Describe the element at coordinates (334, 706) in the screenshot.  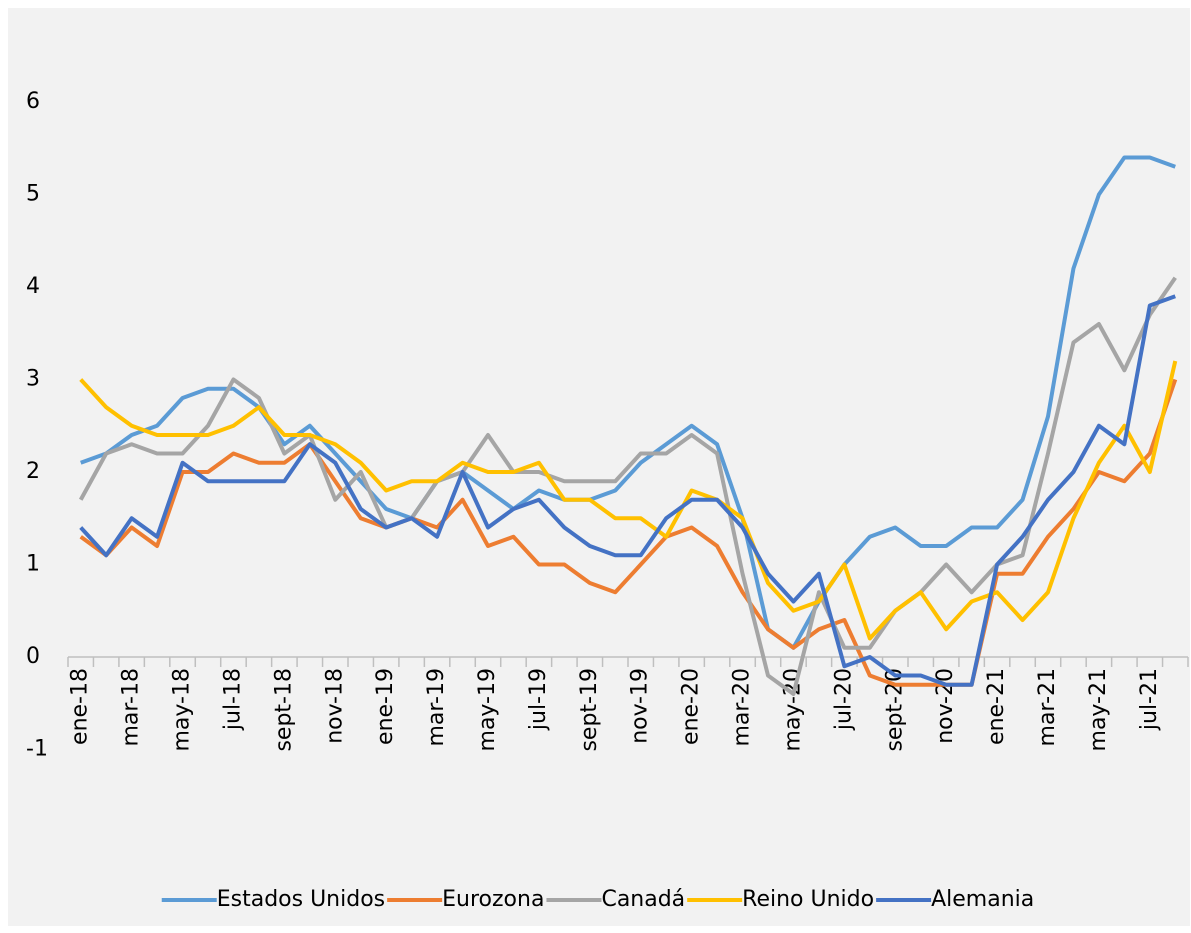
I see `x-tick-label: nov-18` at that location.